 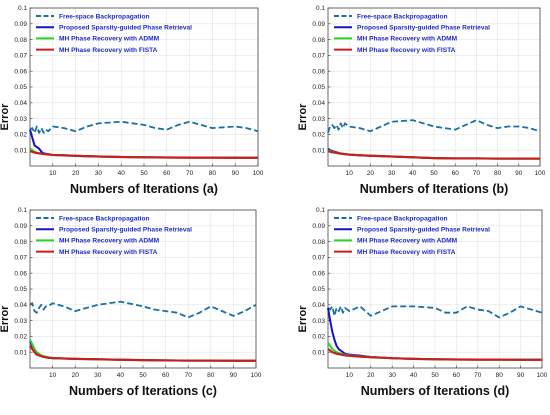 What do you see at coordinates (434, 189) in the screenshot?
I see `x-axis-label: Numbers of Iterations (b)` at bounding box center [434, 189].